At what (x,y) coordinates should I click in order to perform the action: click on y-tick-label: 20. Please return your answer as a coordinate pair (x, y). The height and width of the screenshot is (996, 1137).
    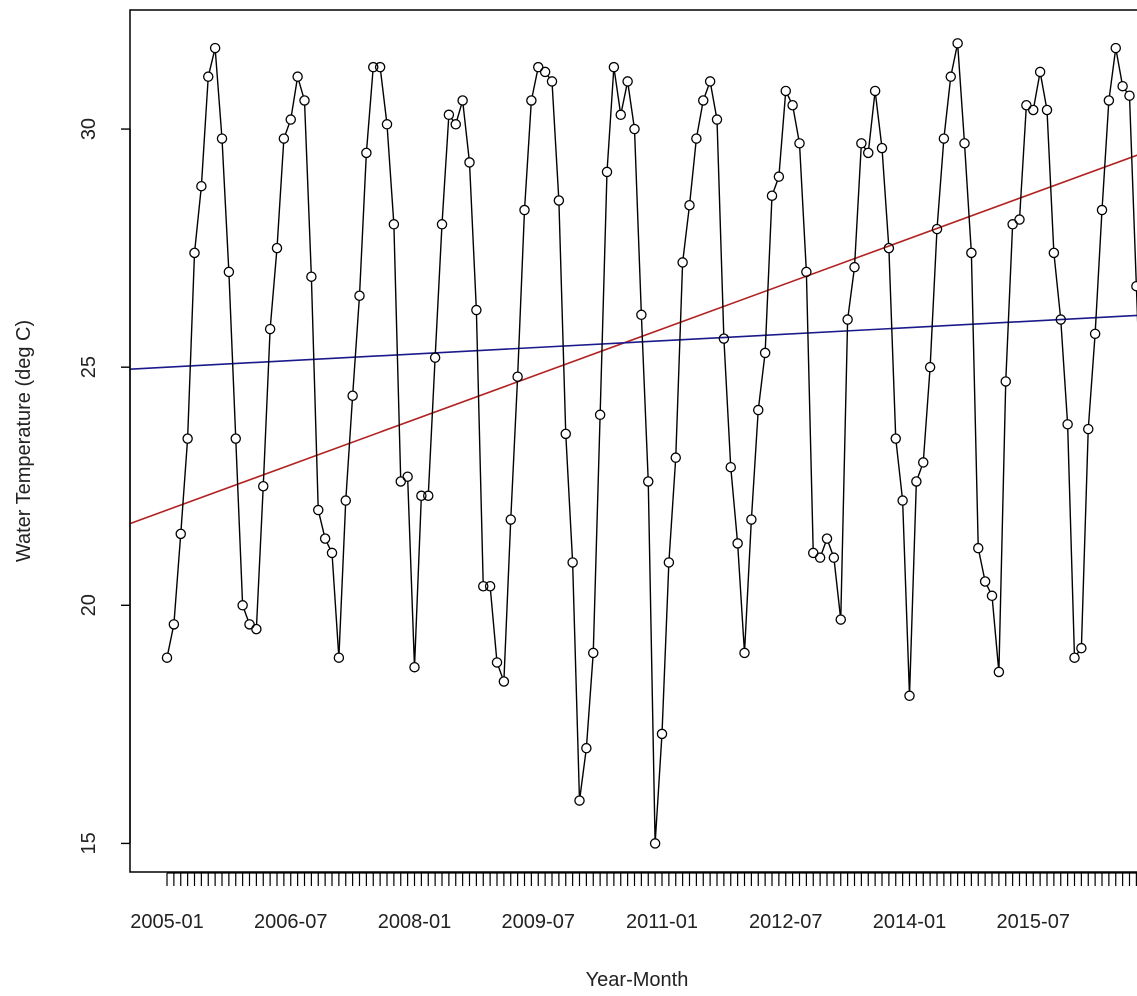
    Looking at the image, I should click on (89, 605).